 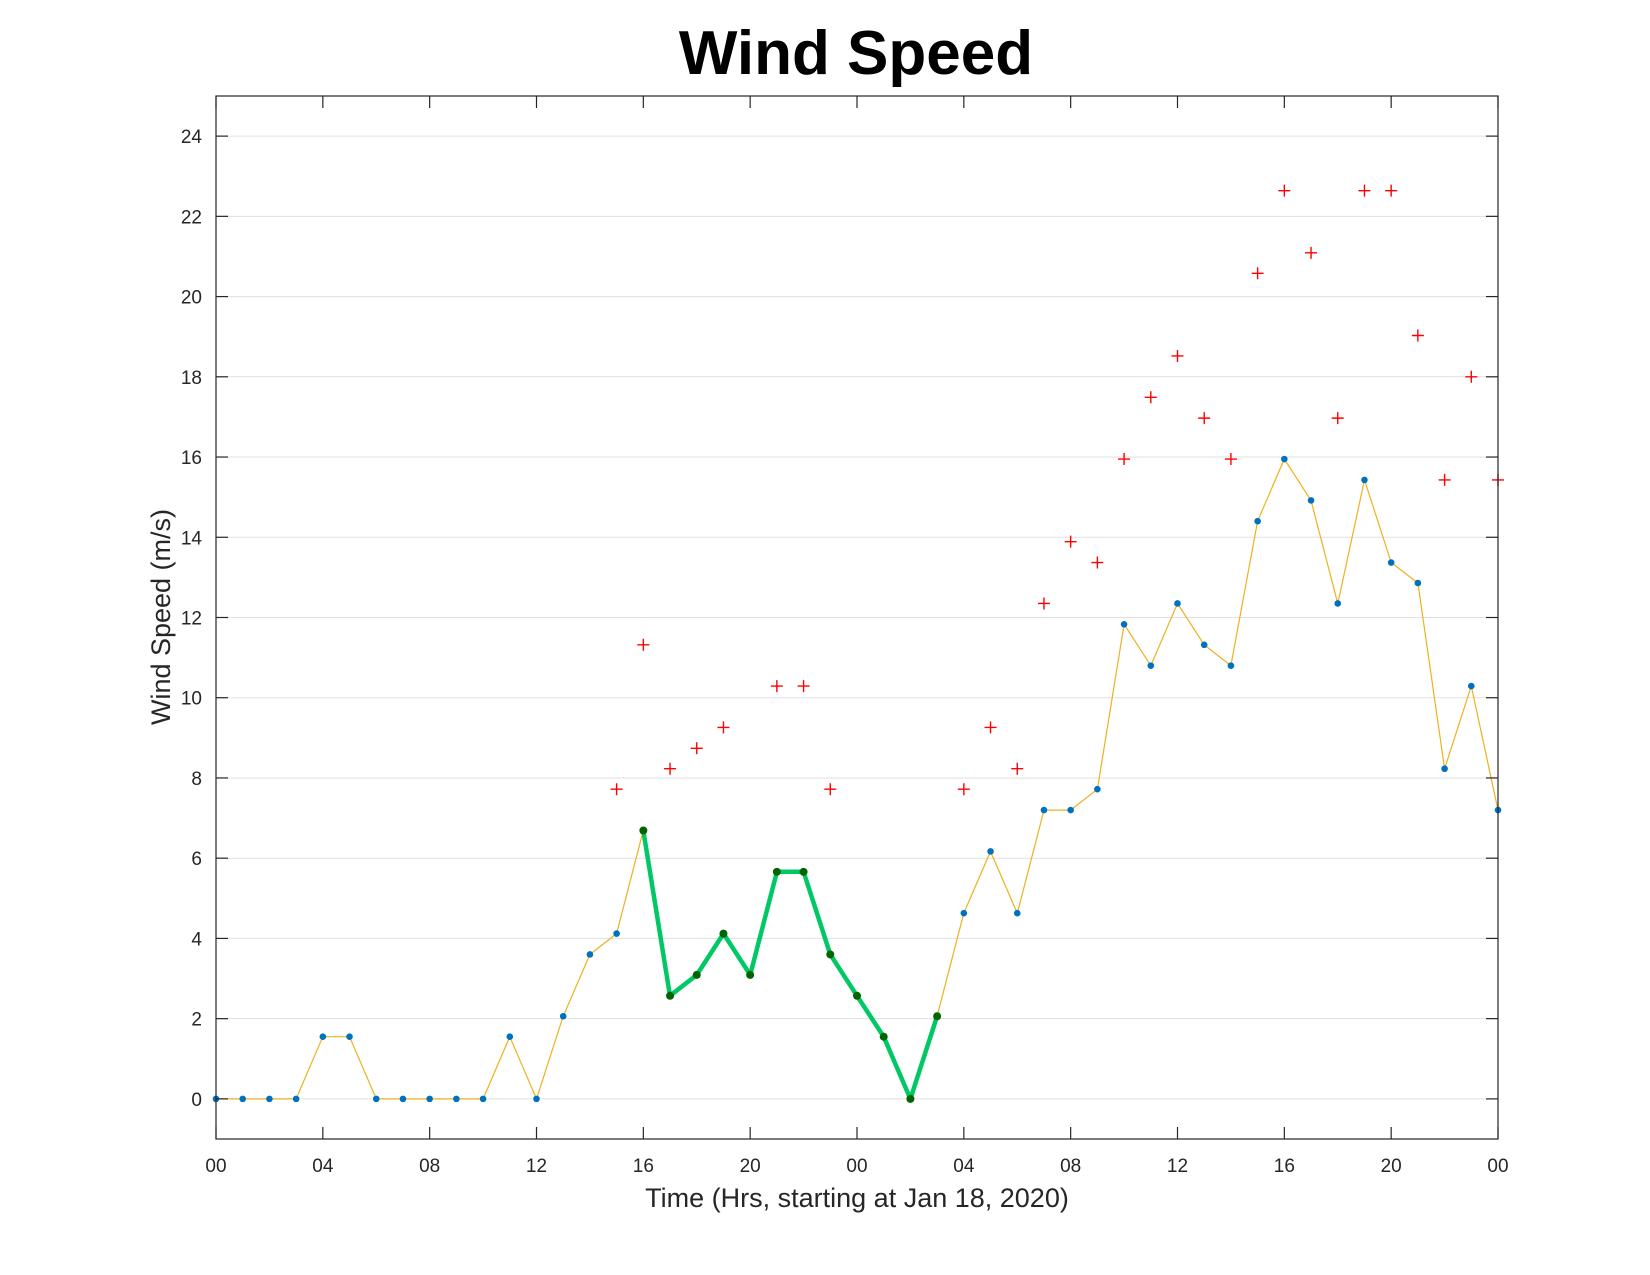 What do you see at coordinates (191, 458) in the screenshot?
I see `y-tick-label-16: 16` at bounding box center [191, 458].